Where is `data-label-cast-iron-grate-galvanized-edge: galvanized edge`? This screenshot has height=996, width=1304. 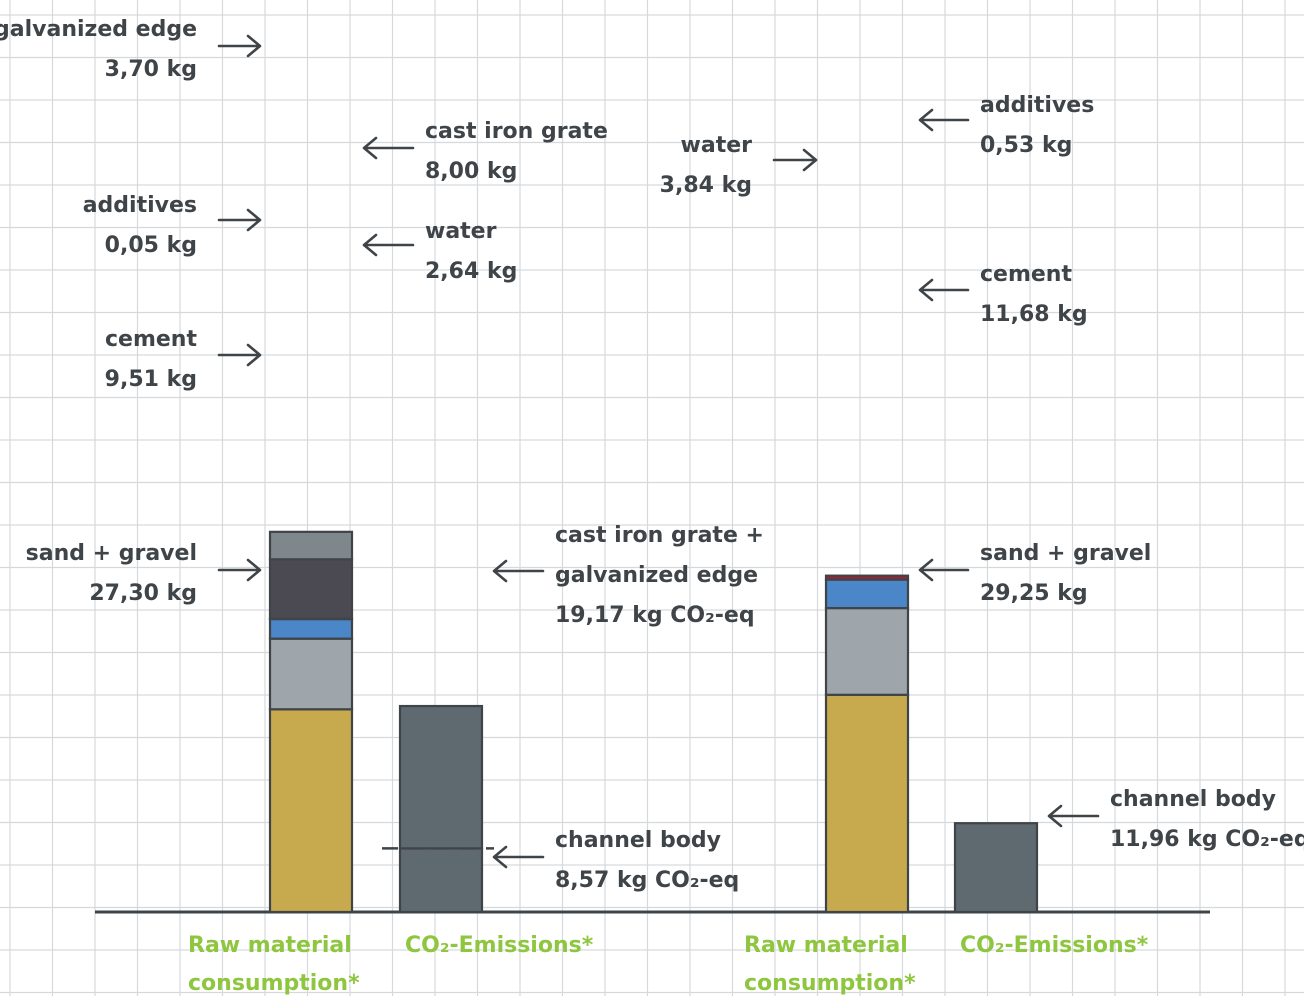 data-label-cast-iron-grate-galvanized-edge: galvanized edge is located at coordinates (656, 575).